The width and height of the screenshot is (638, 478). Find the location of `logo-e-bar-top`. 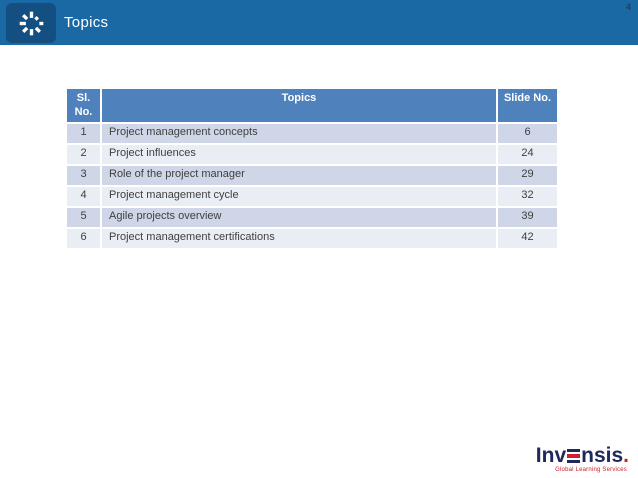

logo-e-bar-top is located at coordinates (574, 451).